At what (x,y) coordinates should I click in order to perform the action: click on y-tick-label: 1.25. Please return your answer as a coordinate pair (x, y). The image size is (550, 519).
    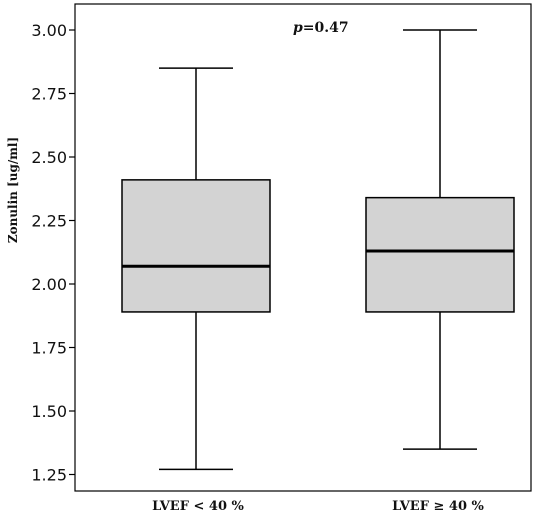
    Looking at the image, I should click on (49, 475).